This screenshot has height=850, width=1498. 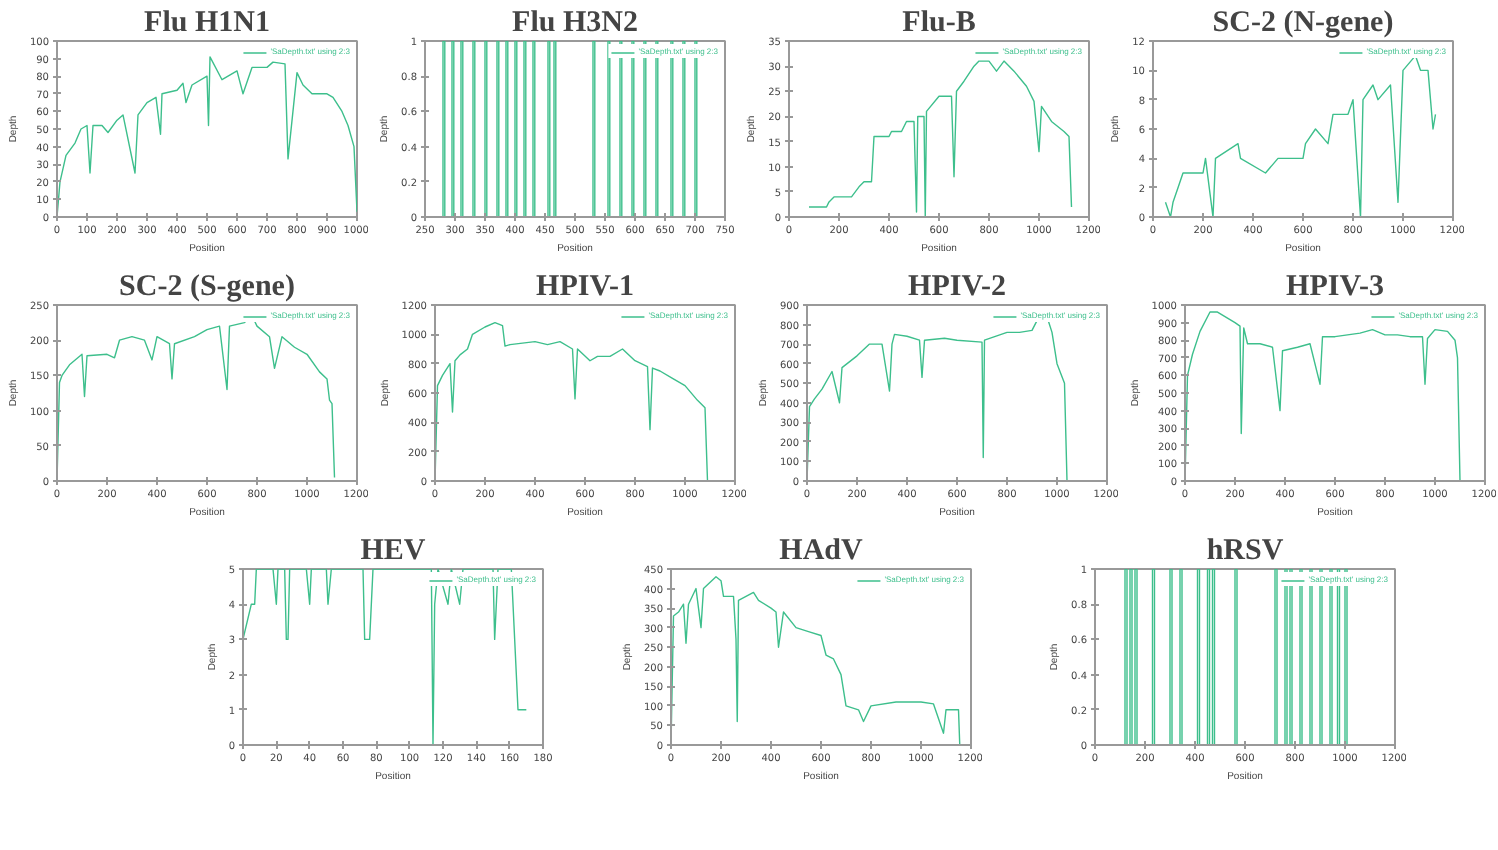 What do you see at coordinates (207, 287) in the screenshot?
I see `chart-title: SC-2 (S-gene)` at bounding box center [207, 287].